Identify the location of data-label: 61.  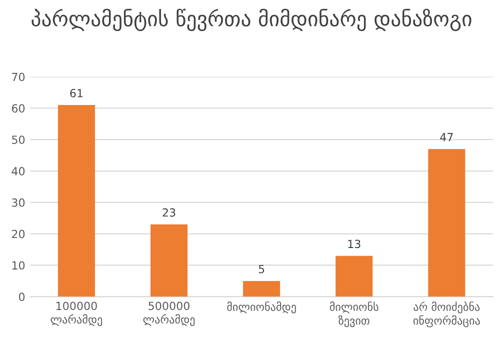
(76, 93).